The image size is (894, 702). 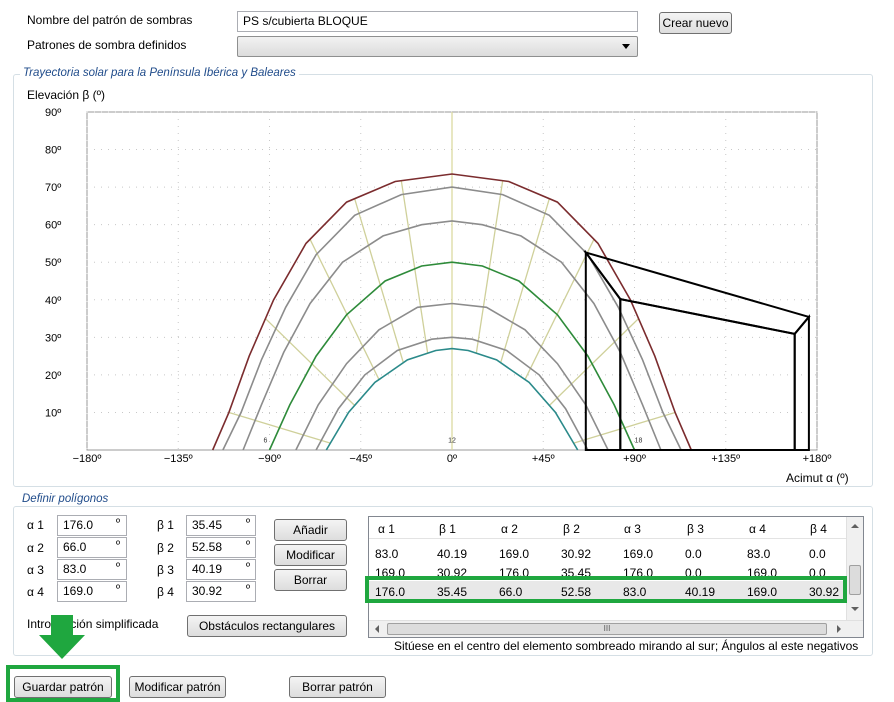 I want to click on beta3-input: 40.19, so click(x=221, y=569).